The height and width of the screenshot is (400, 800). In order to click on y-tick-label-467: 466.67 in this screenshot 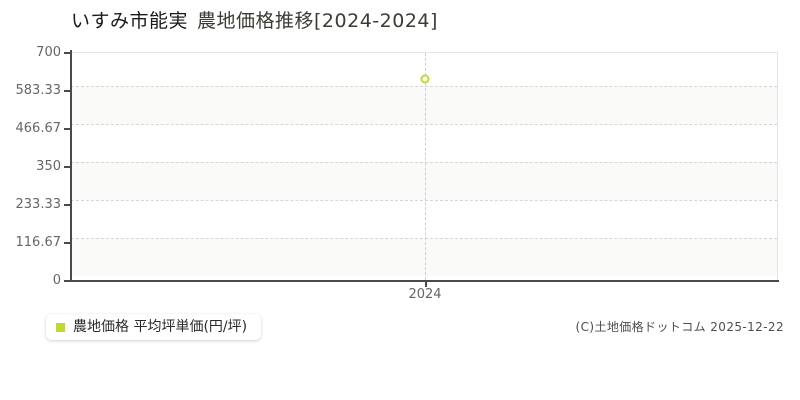, I will do `click(38, 128)`.